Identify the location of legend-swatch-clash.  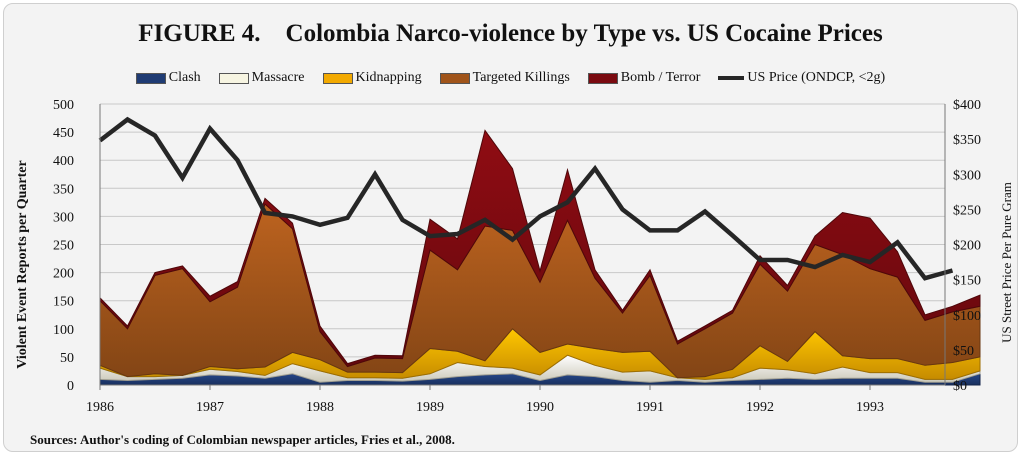
(150, 78).